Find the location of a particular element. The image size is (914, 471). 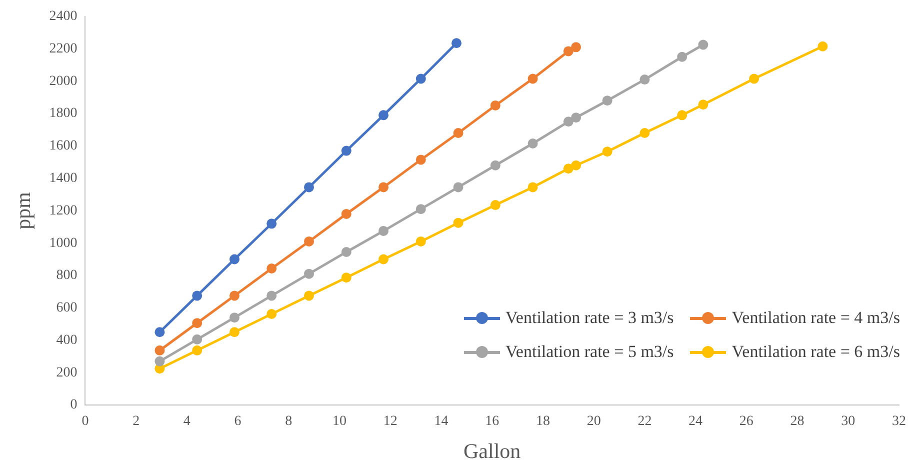

x-tick-label: 12 is located at coordinates (390, 422).